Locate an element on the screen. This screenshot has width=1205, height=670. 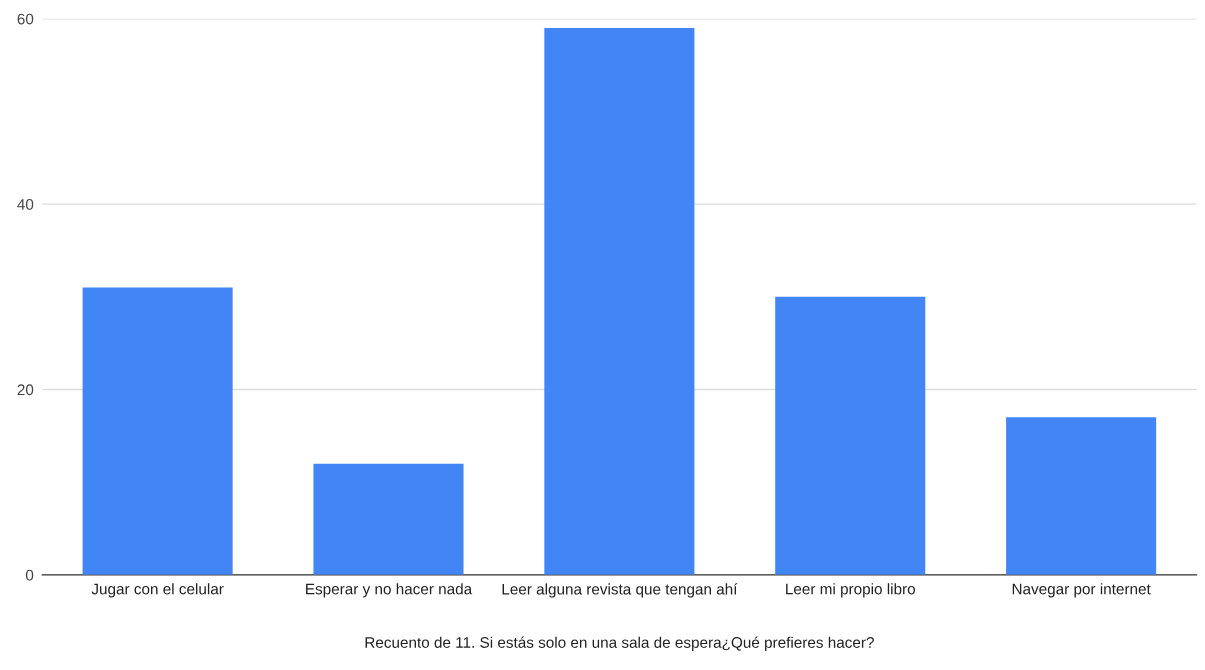
x-tick-label: Jugar con el celular is located at coordinates (157, 590).